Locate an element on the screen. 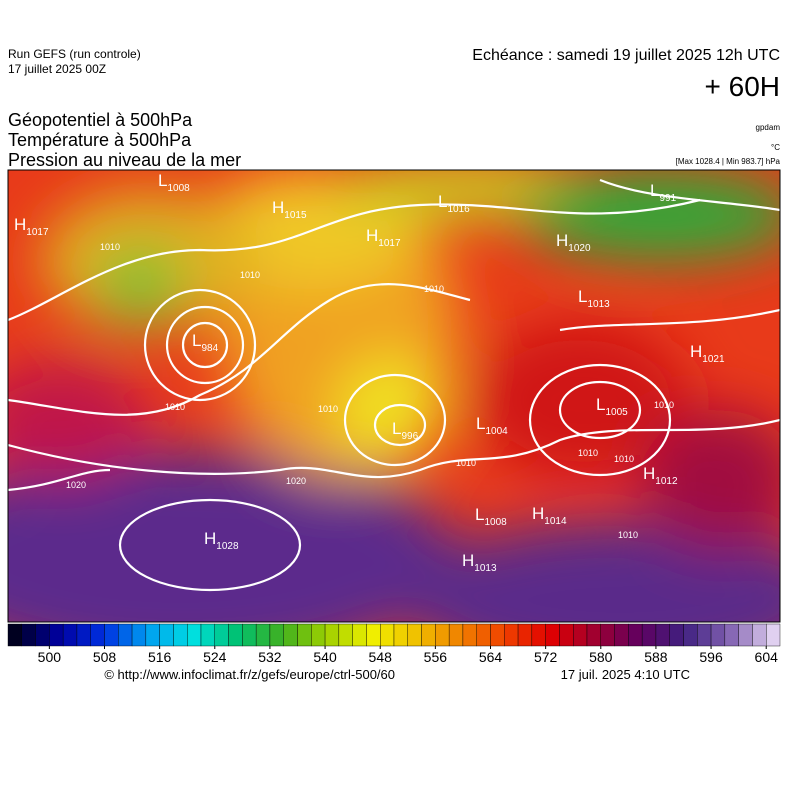 Image resolution: width=788 pixels, height=794 pixels. center-value: 991 is located at coordinates (667, 198).